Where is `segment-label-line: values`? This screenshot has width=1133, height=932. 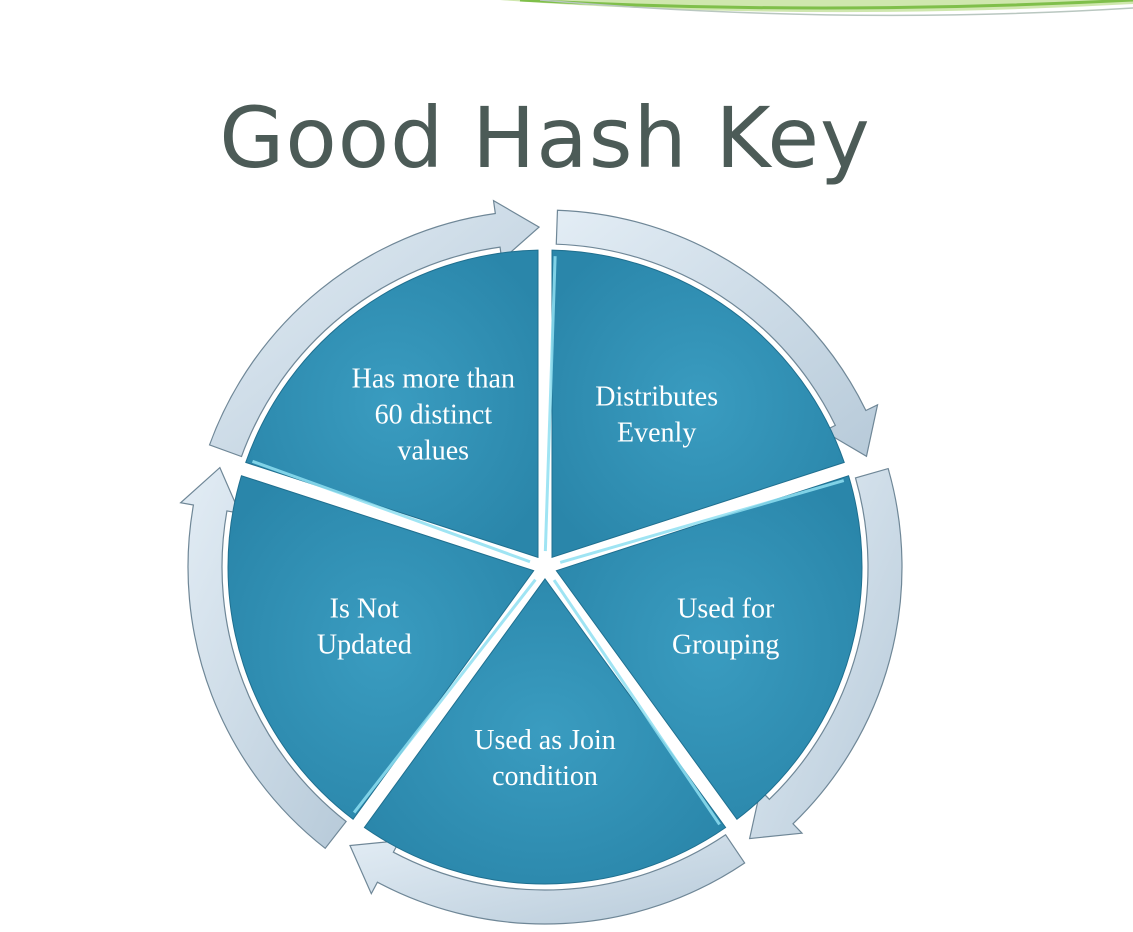 segment-label-line: values is located at coordinates (434, 450).